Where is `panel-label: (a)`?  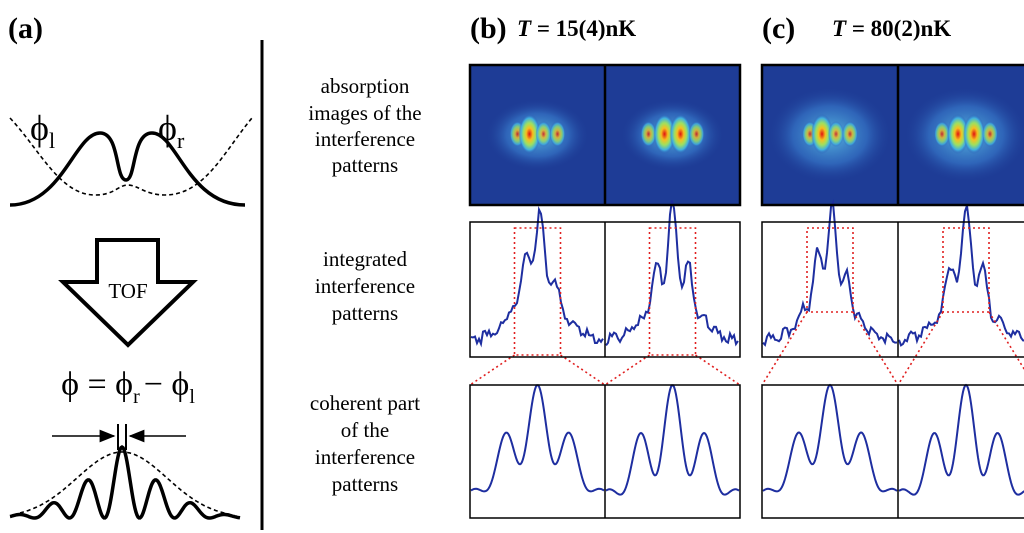 panel-label: (a) is located at coordinates (25, 28).